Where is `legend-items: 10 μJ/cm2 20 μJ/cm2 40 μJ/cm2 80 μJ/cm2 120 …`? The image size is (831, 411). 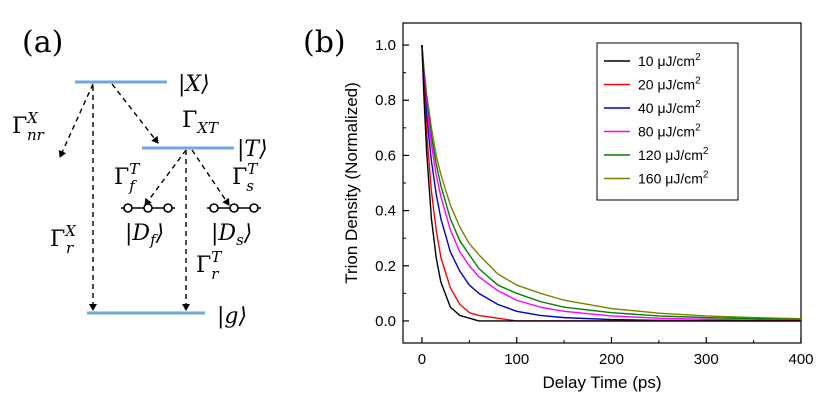 legend-items: 10 μJ/cm2 20 μJ/cm2 40 μJ/cm2 80 μJ/cm2 120 … is located at coordinates (656, 119).